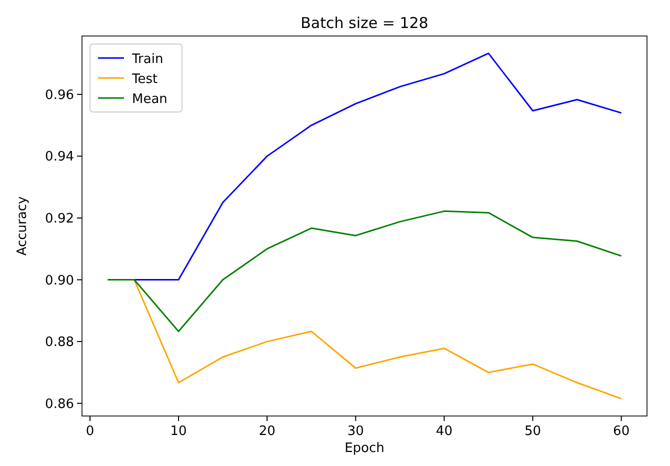  What do you see at coordinates (533, 431) in the screenshot?
I see `x-tick-label: 50` at bounding box center [533, 431].